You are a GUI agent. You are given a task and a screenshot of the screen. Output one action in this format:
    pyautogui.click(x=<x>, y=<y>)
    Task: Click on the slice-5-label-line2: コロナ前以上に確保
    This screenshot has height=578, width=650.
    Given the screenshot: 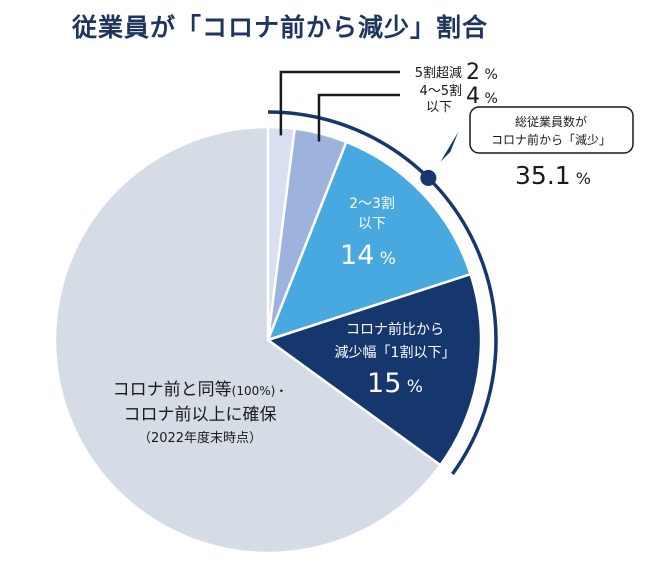 What is the action you would take?
    pyautogui.click(x=200, y=415)
    